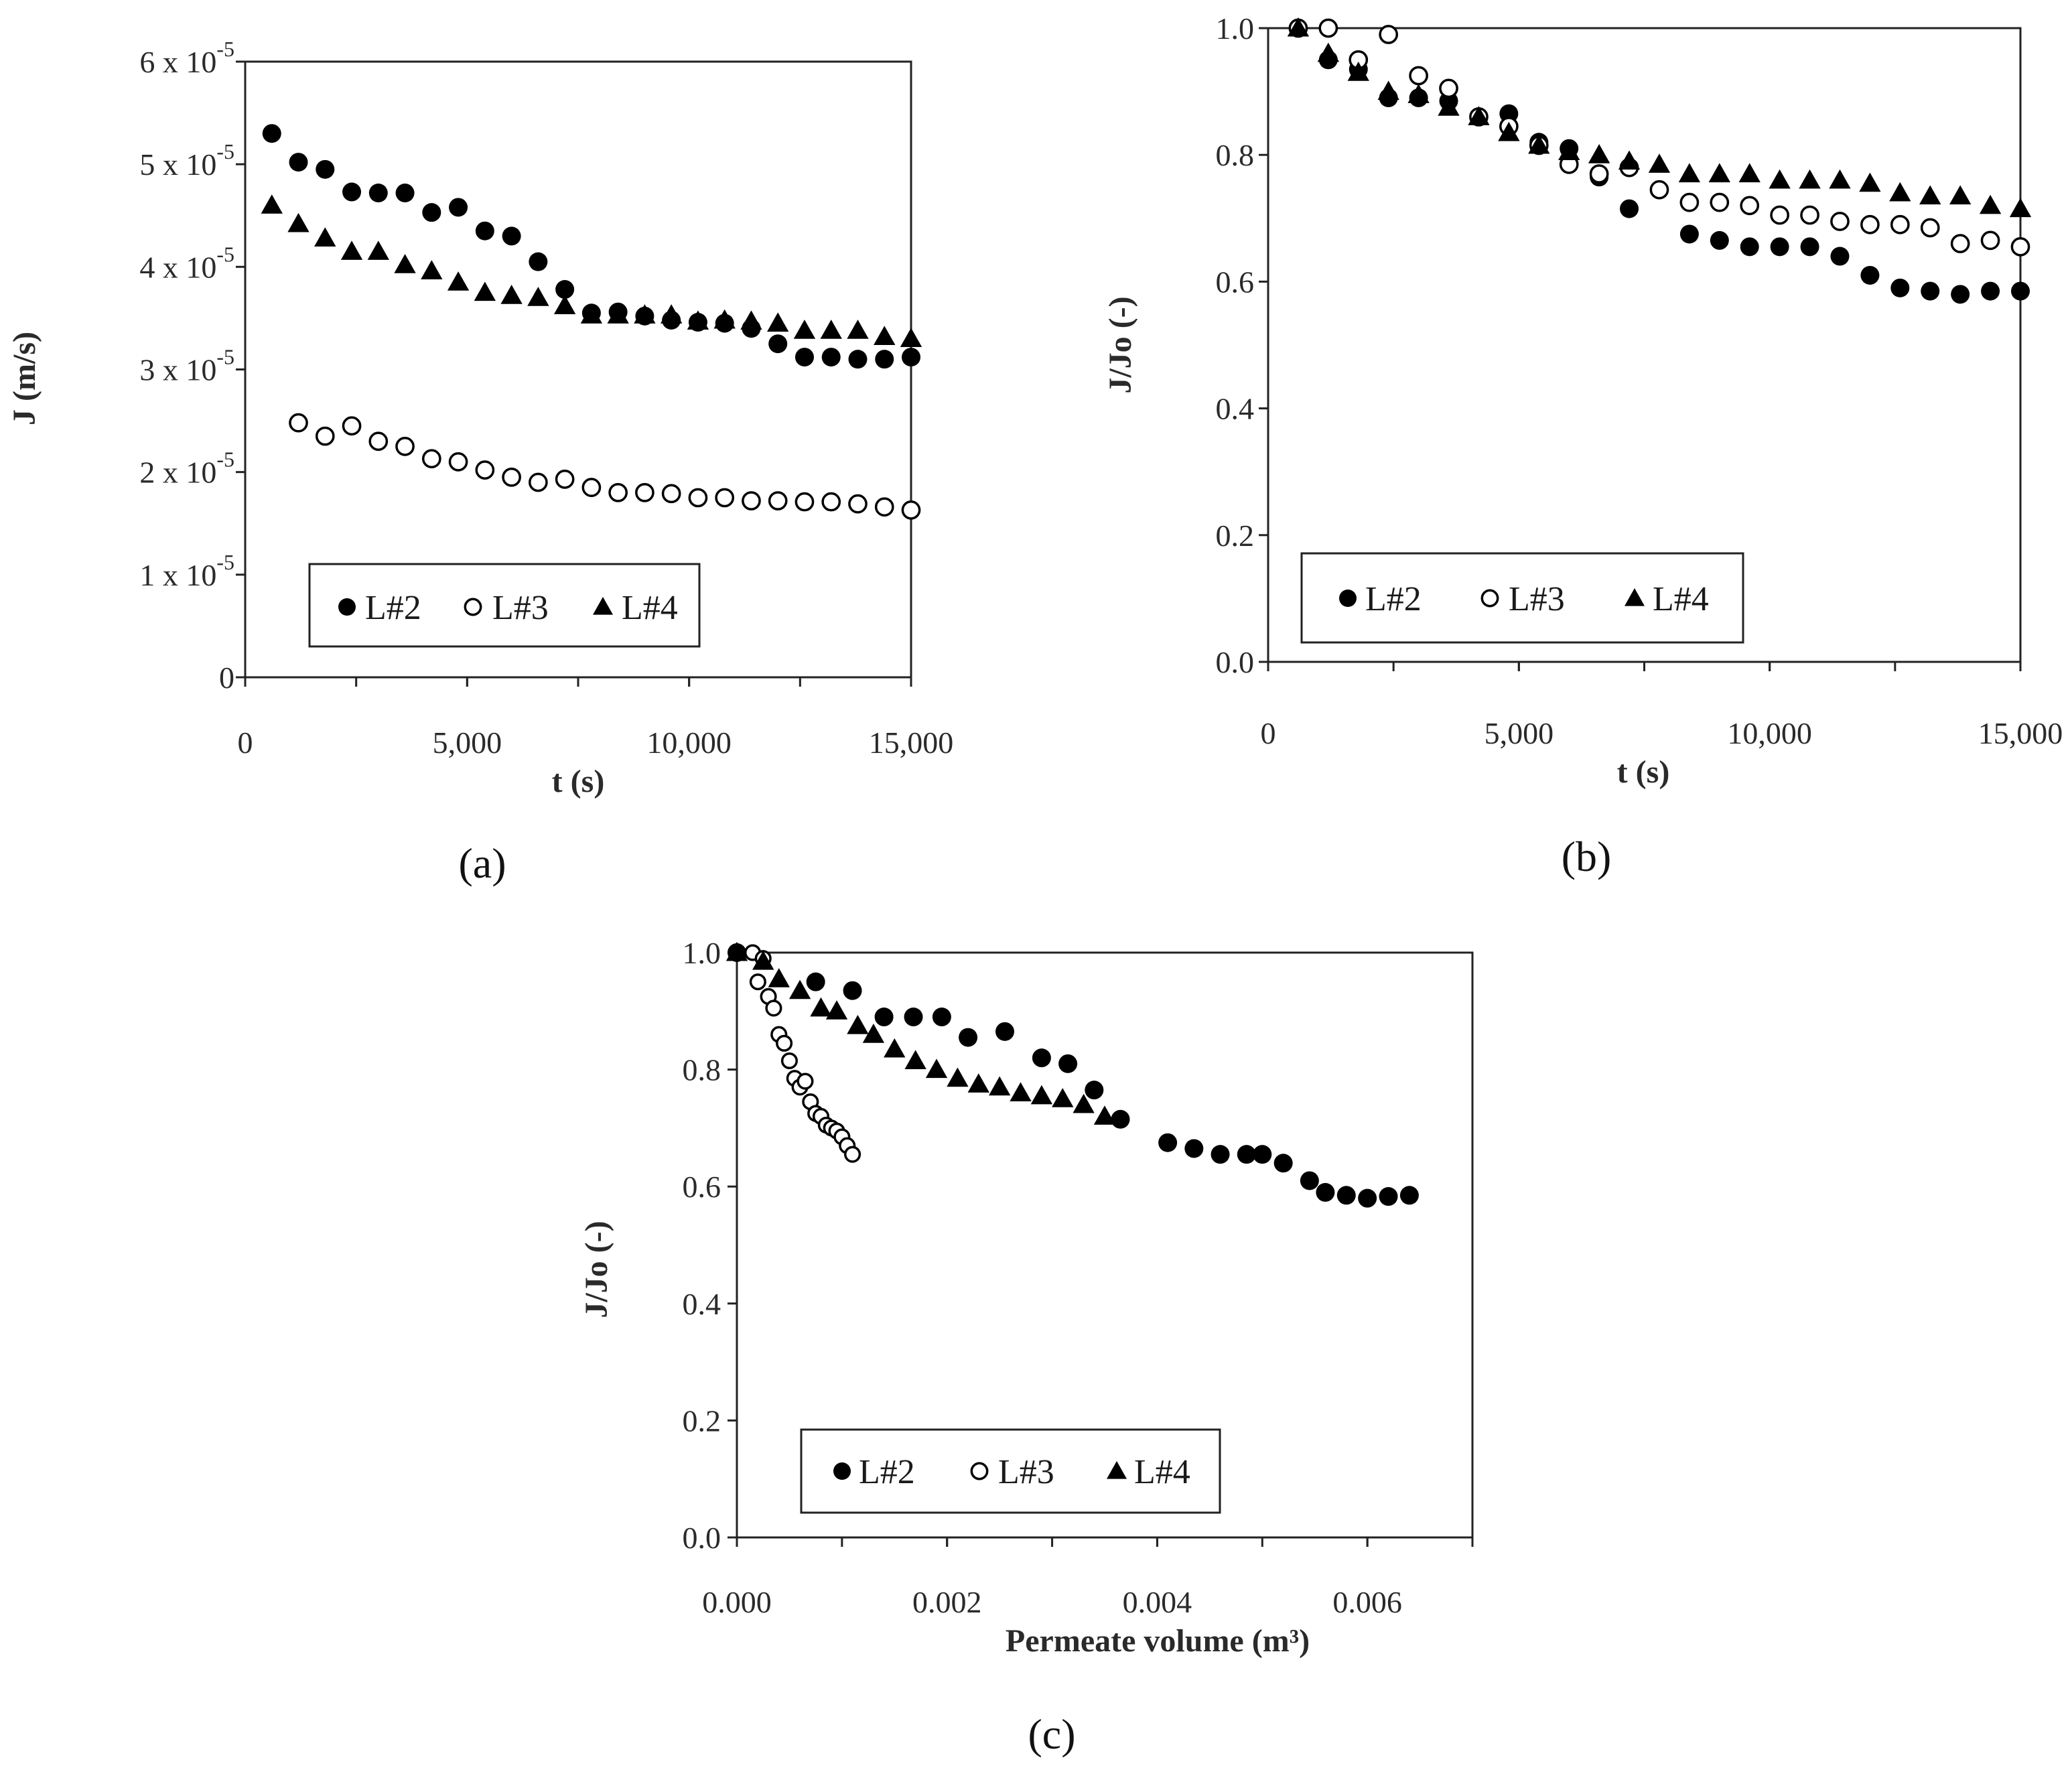 Image resolution: width=2070 pixels, height=1792 pixels. Describe the element at coordinates (186, 263) in the screenshot. I see `y-tick-label: 4 x 10⁻⁵` at that location.